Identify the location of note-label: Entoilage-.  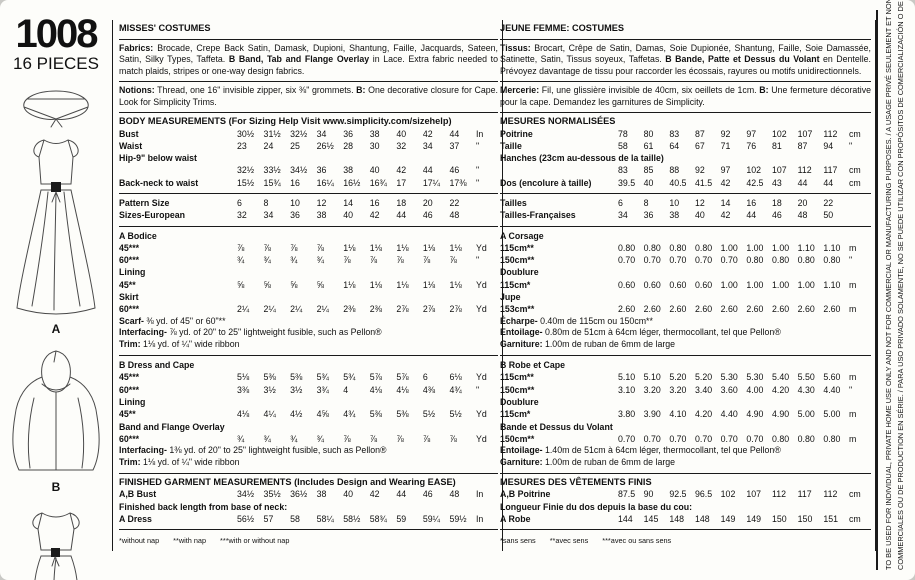
(521, 450).